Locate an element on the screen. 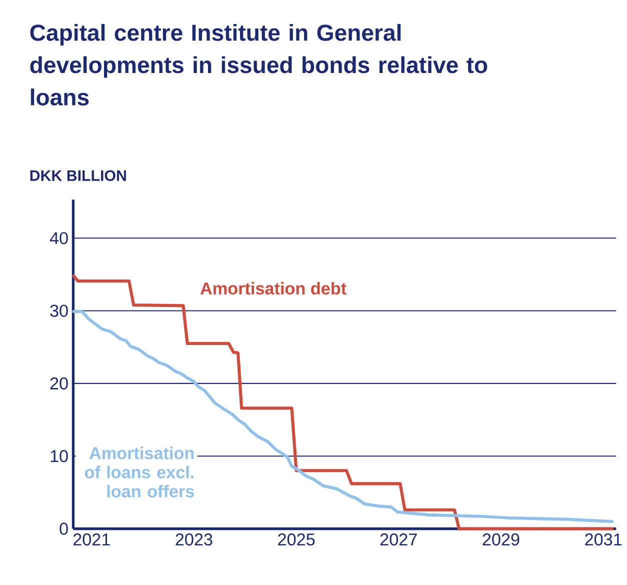 This screenshot has width=627, height=585. y-tick-label: 10 is located at coordinates (59, 456).